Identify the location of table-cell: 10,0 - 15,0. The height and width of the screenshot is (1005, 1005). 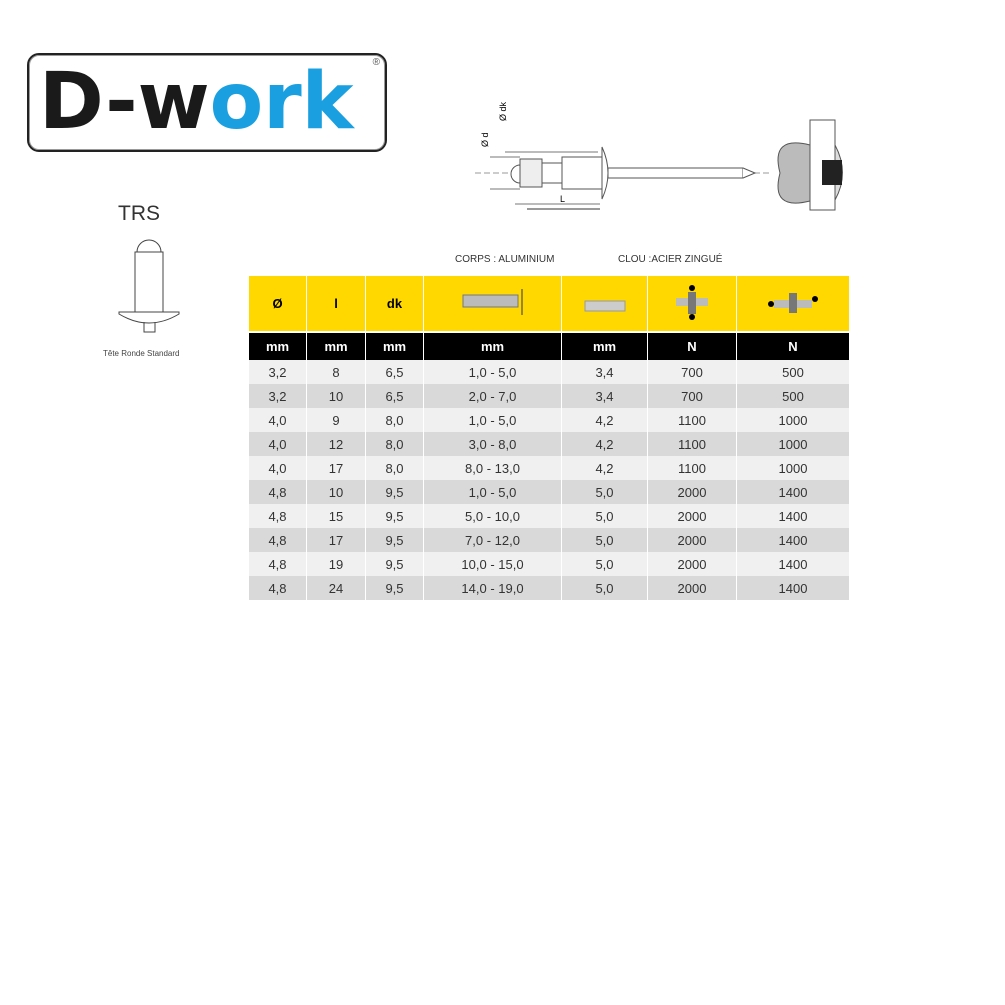
(492, 564).